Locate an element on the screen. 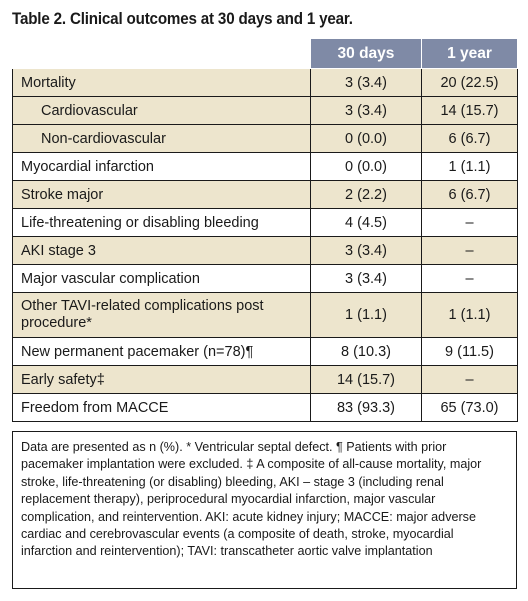  table-row: Cardiovascular 3 (3.4) 14 (15.7) is located at coordinates (265, 110).